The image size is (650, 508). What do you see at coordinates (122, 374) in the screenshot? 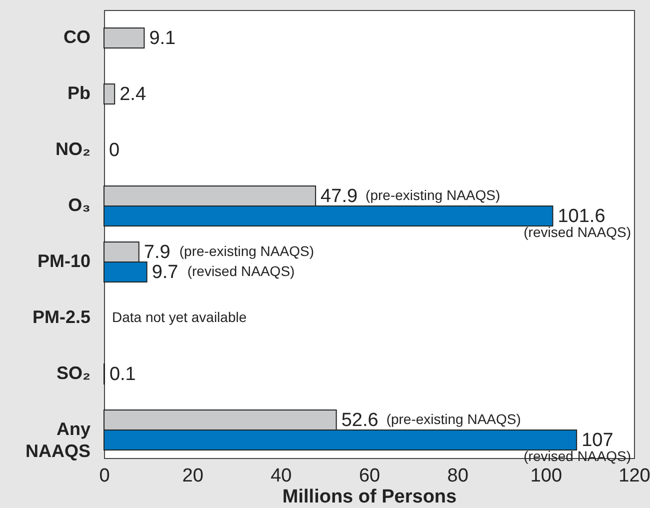
I see `data-label: 0.1` at bounding box center [122, 374].